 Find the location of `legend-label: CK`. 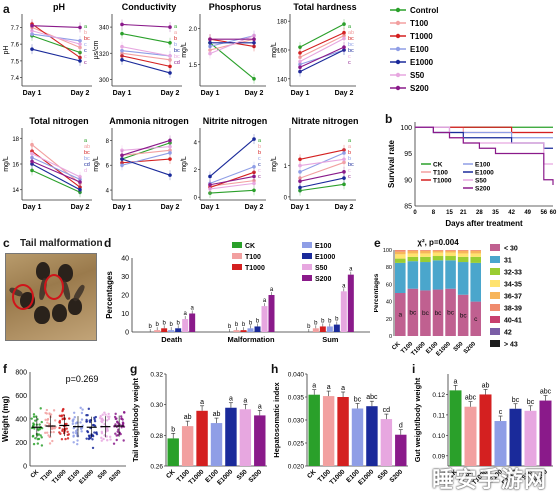

legend-label: CK is located at coordinates (250, 246).